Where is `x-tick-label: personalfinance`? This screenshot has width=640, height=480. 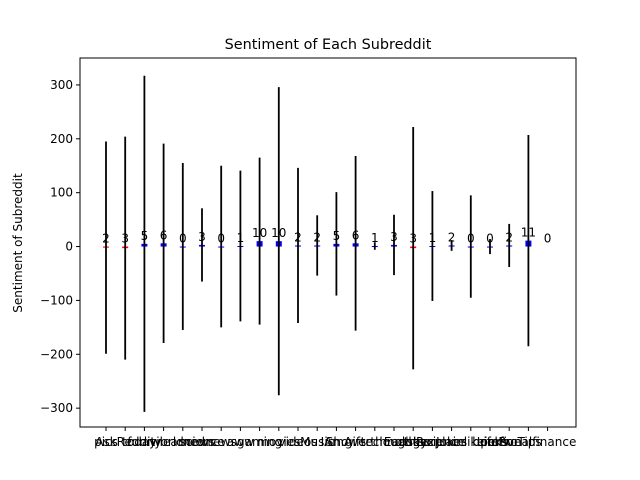 x-tick-label: personalfinance is located at coordinates (528, 442).